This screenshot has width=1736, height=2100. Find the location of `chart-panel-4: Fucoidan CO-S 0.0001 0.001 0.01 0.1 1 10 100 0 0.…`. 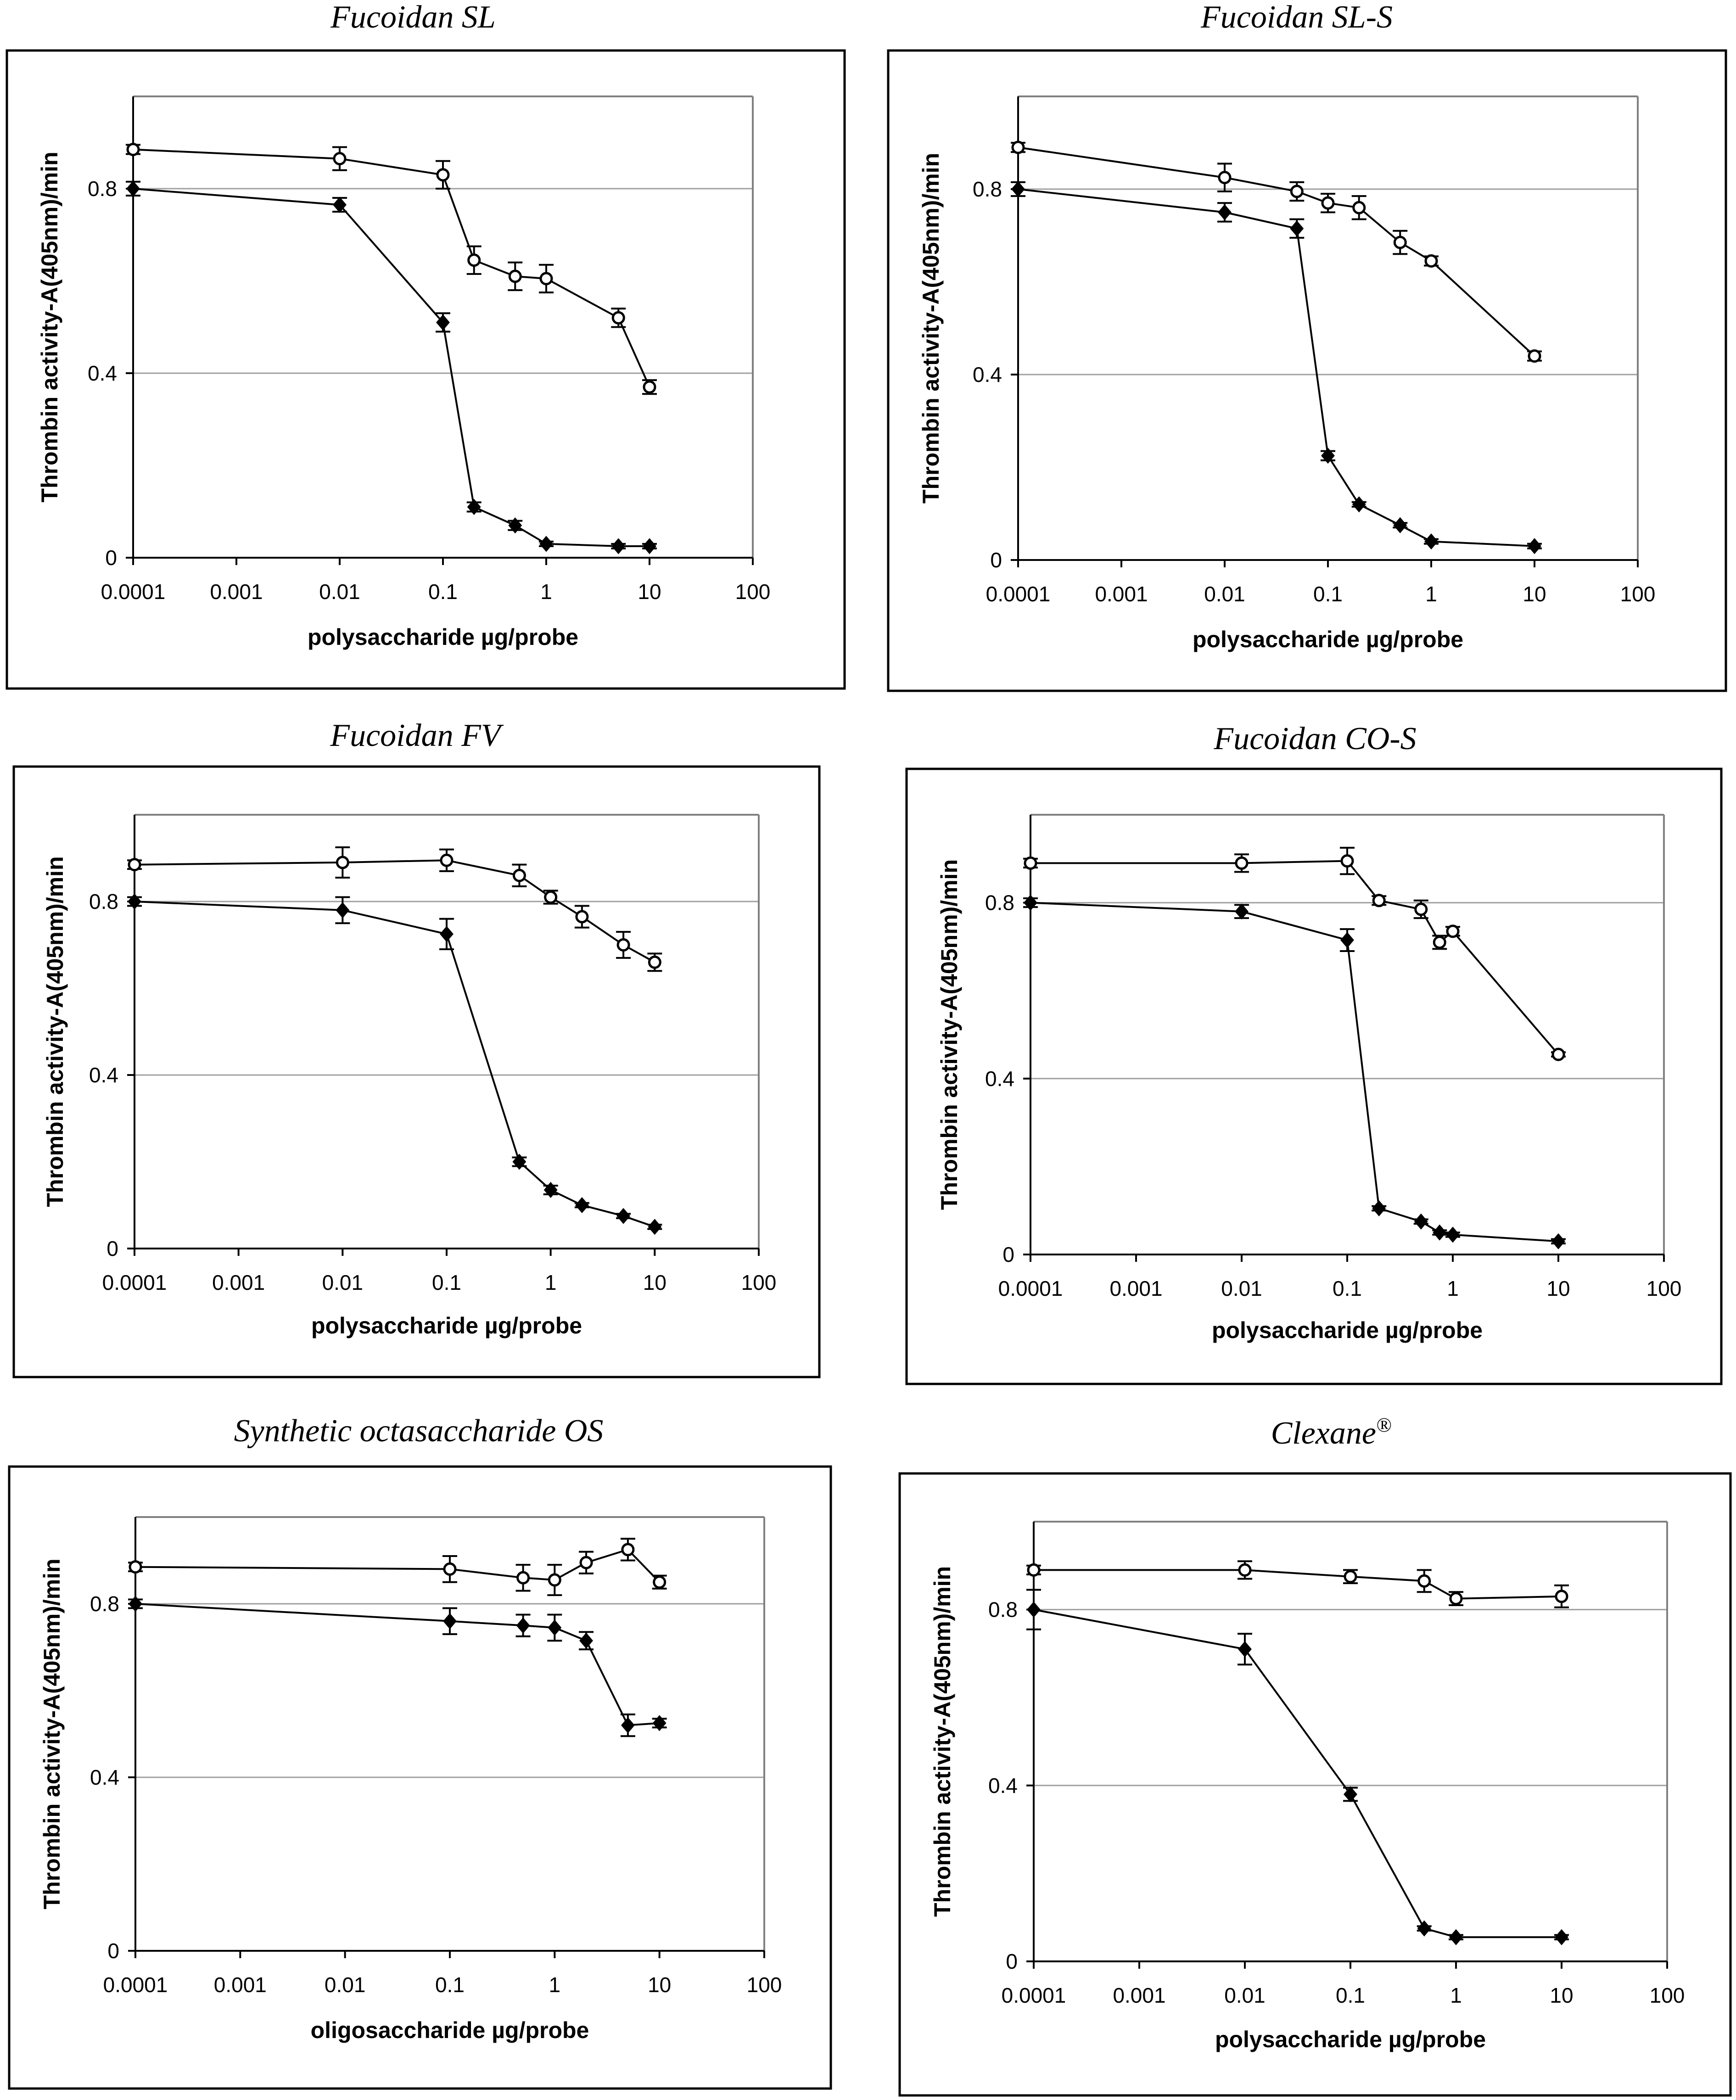

chart-panel-4: Fucoidan CO-S 0.0001 0.001 0.01 0.1 1 10 100 0 0.… is located at coordinates (1314, 1053).